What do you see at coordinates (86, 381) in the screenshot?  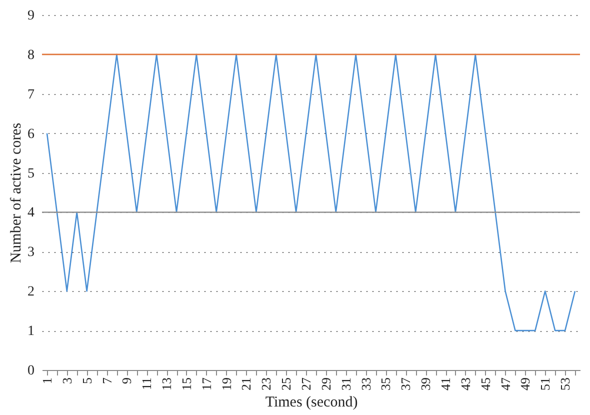 I see `x-tick-label: 5` at bounding box center [86, 381].